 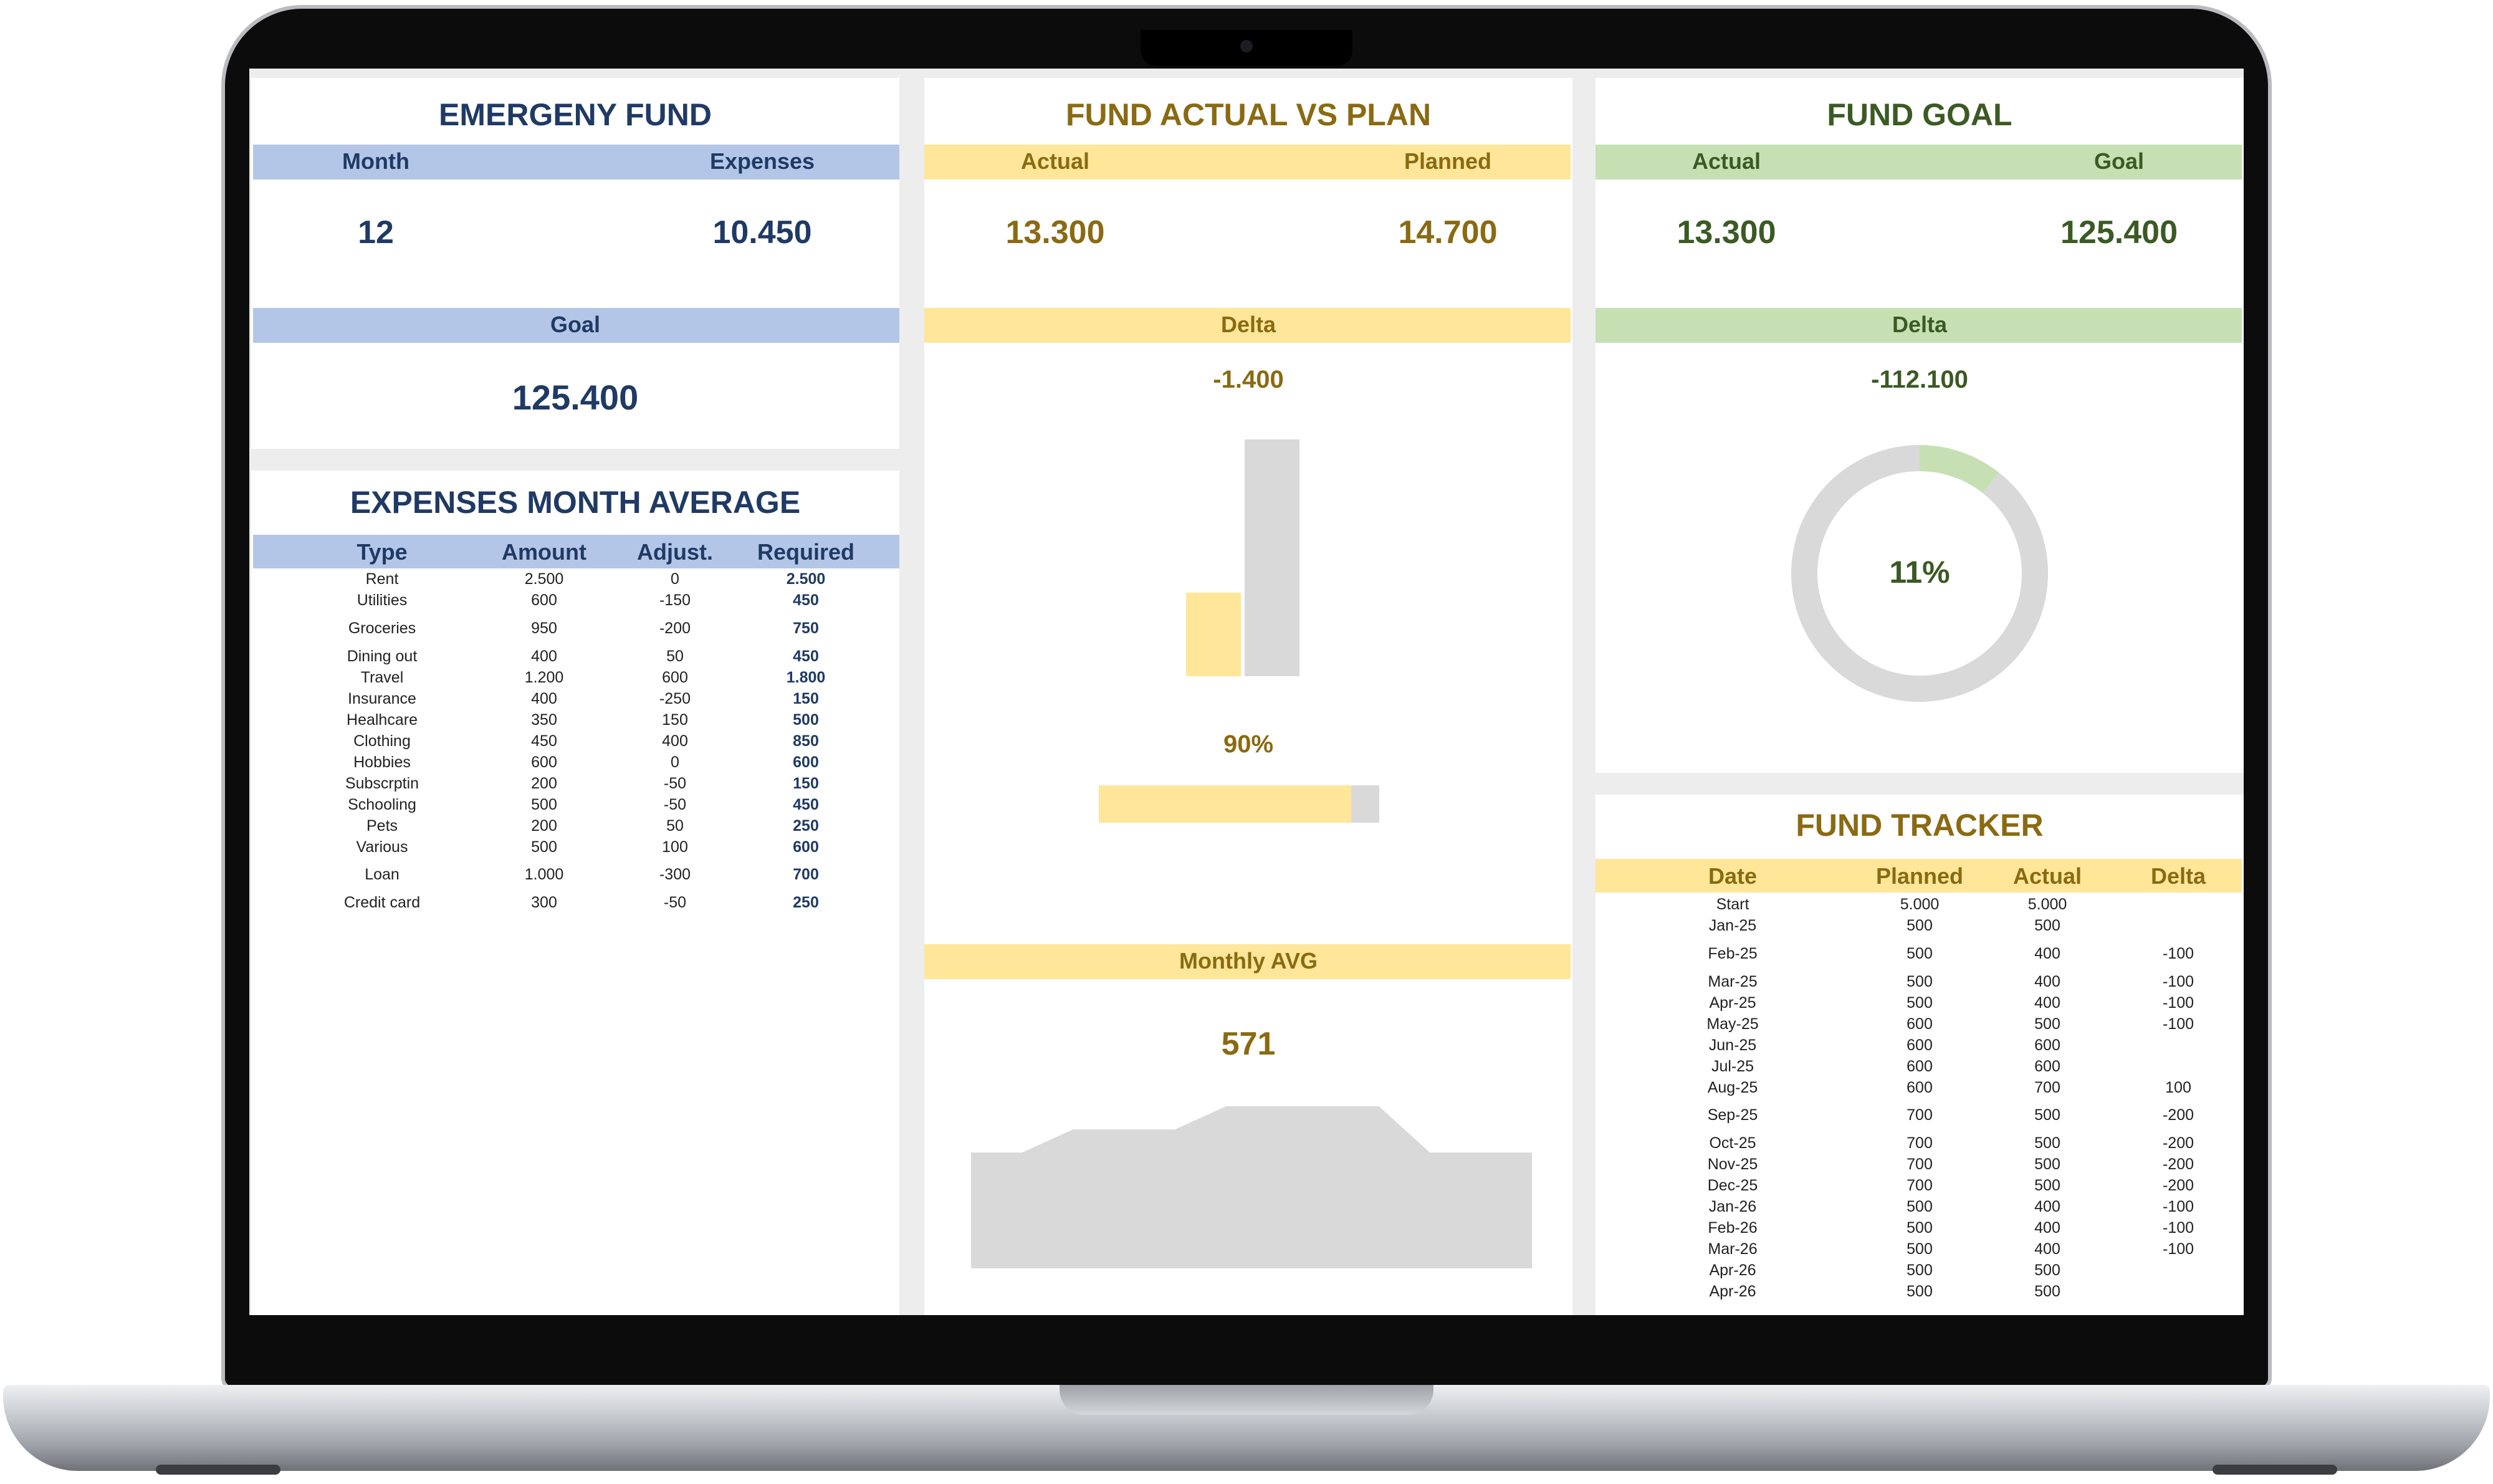 What do you see at coordinates (675, 720) in the screenshot?
I see `adjust-cell: 150` at bounding box center [675, 720].